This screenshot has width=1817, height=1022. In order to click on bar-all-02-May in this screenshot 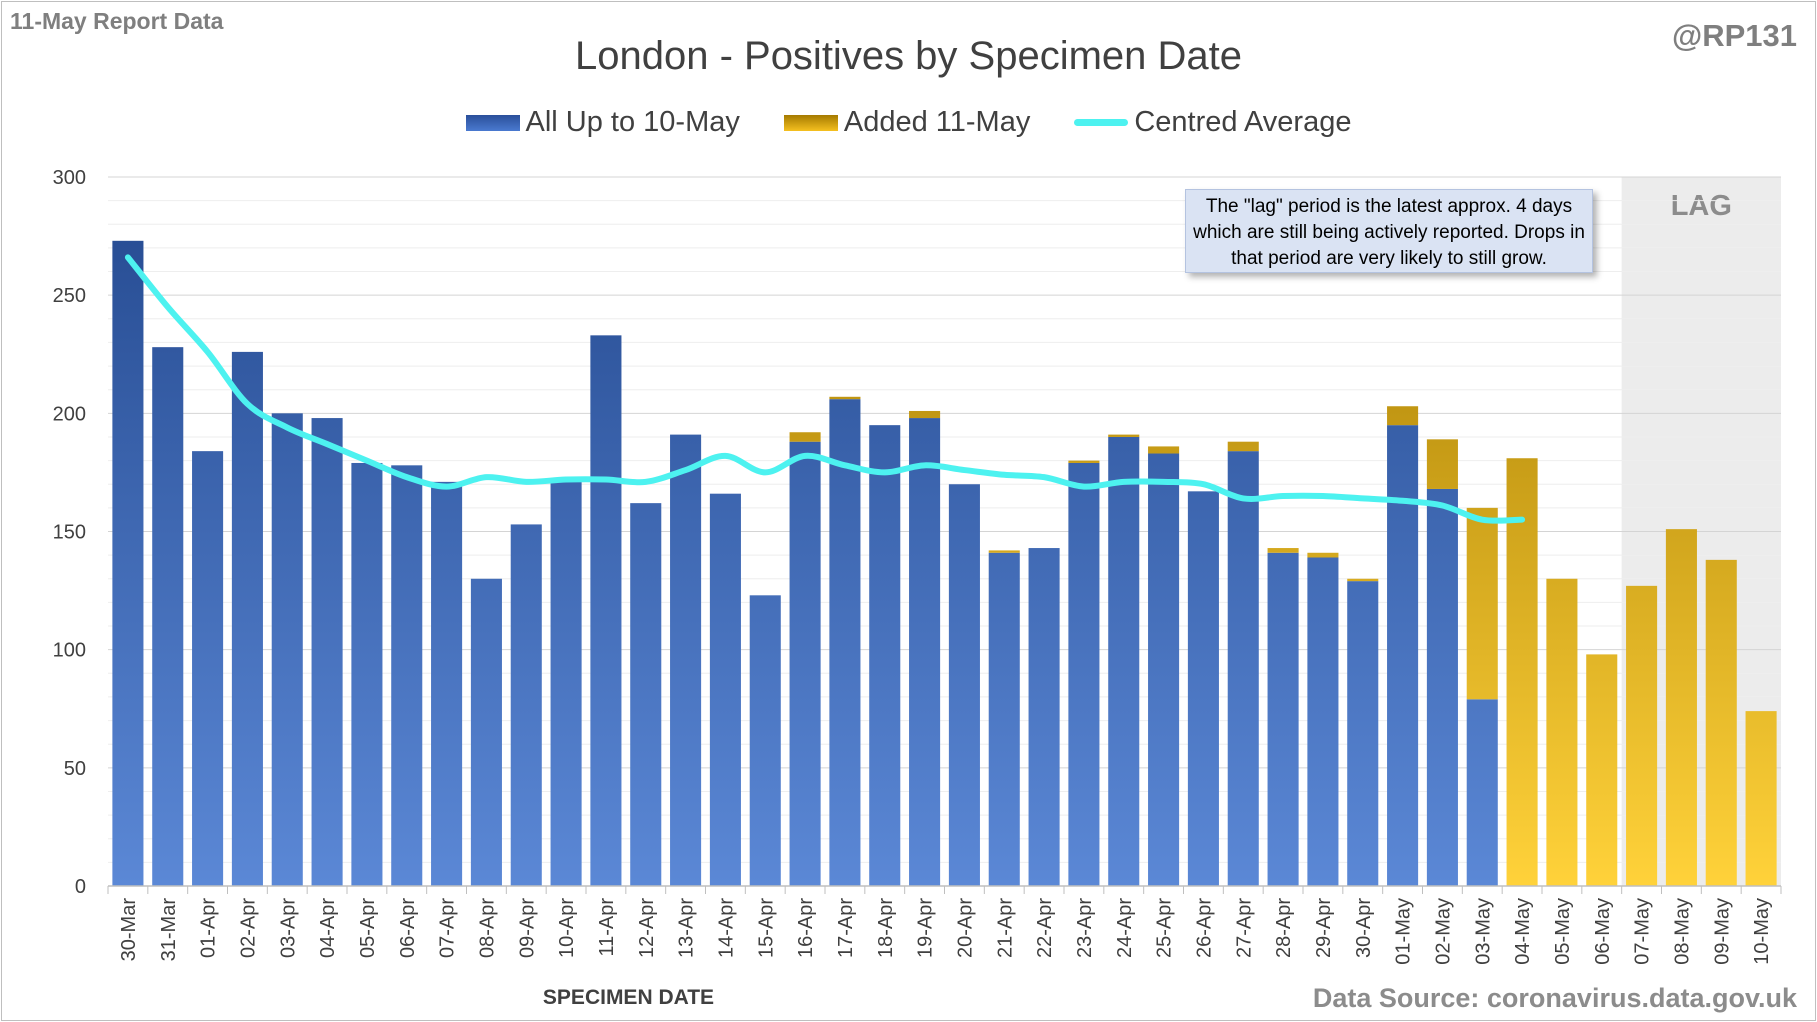, I will do `click(1442, 687)`.